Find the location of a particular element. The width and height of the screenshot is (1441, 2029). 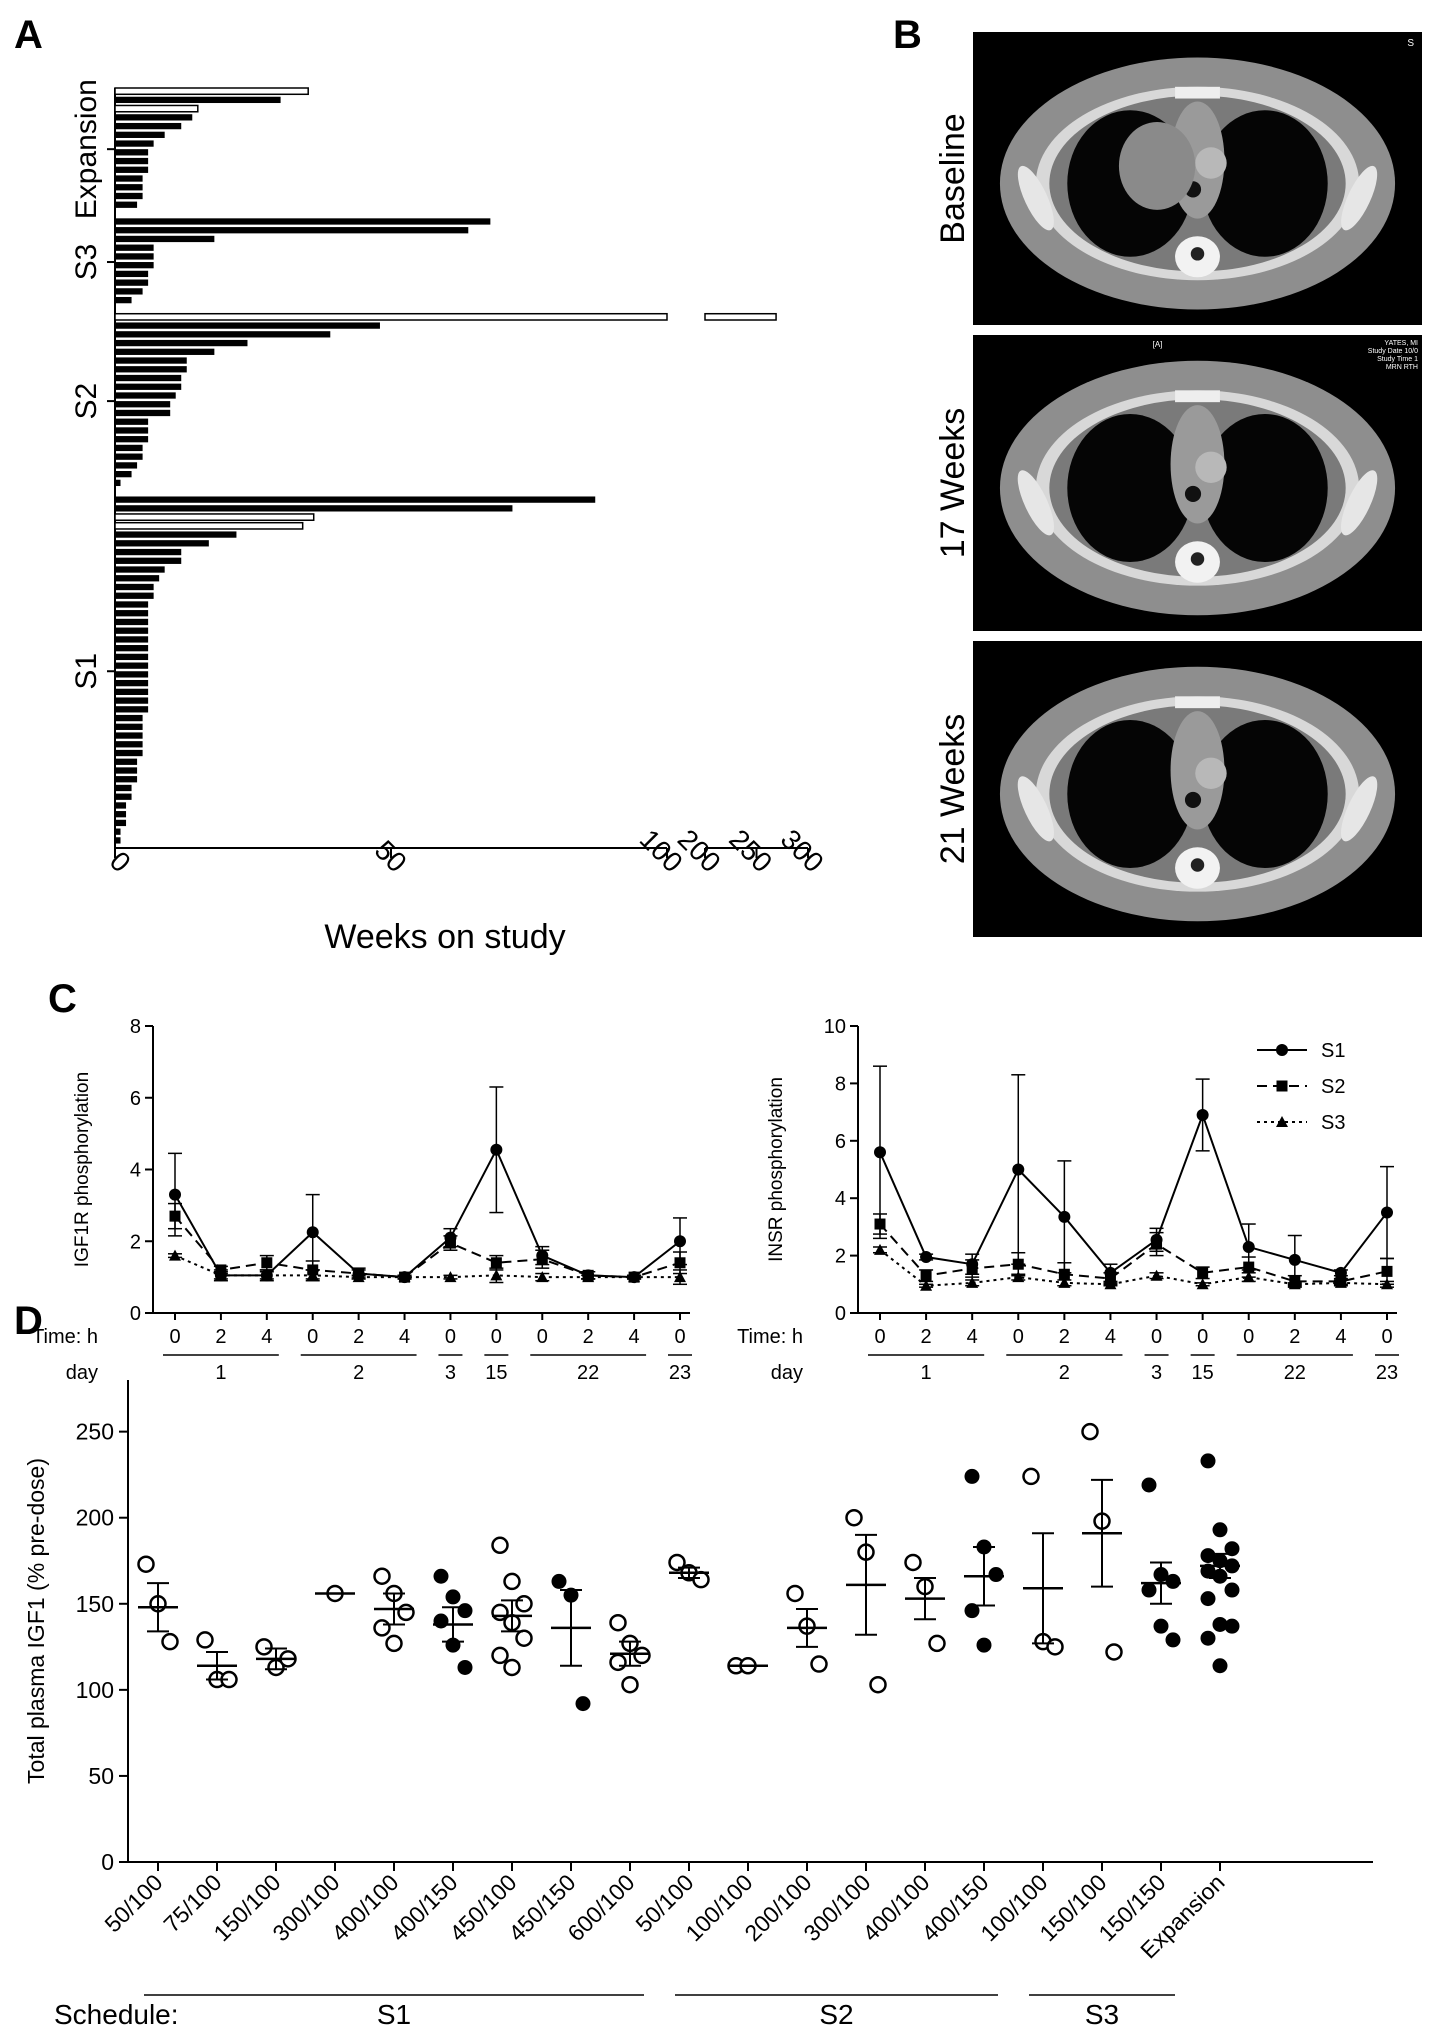

day-label: 1 is located at coordinates (220, 1373).